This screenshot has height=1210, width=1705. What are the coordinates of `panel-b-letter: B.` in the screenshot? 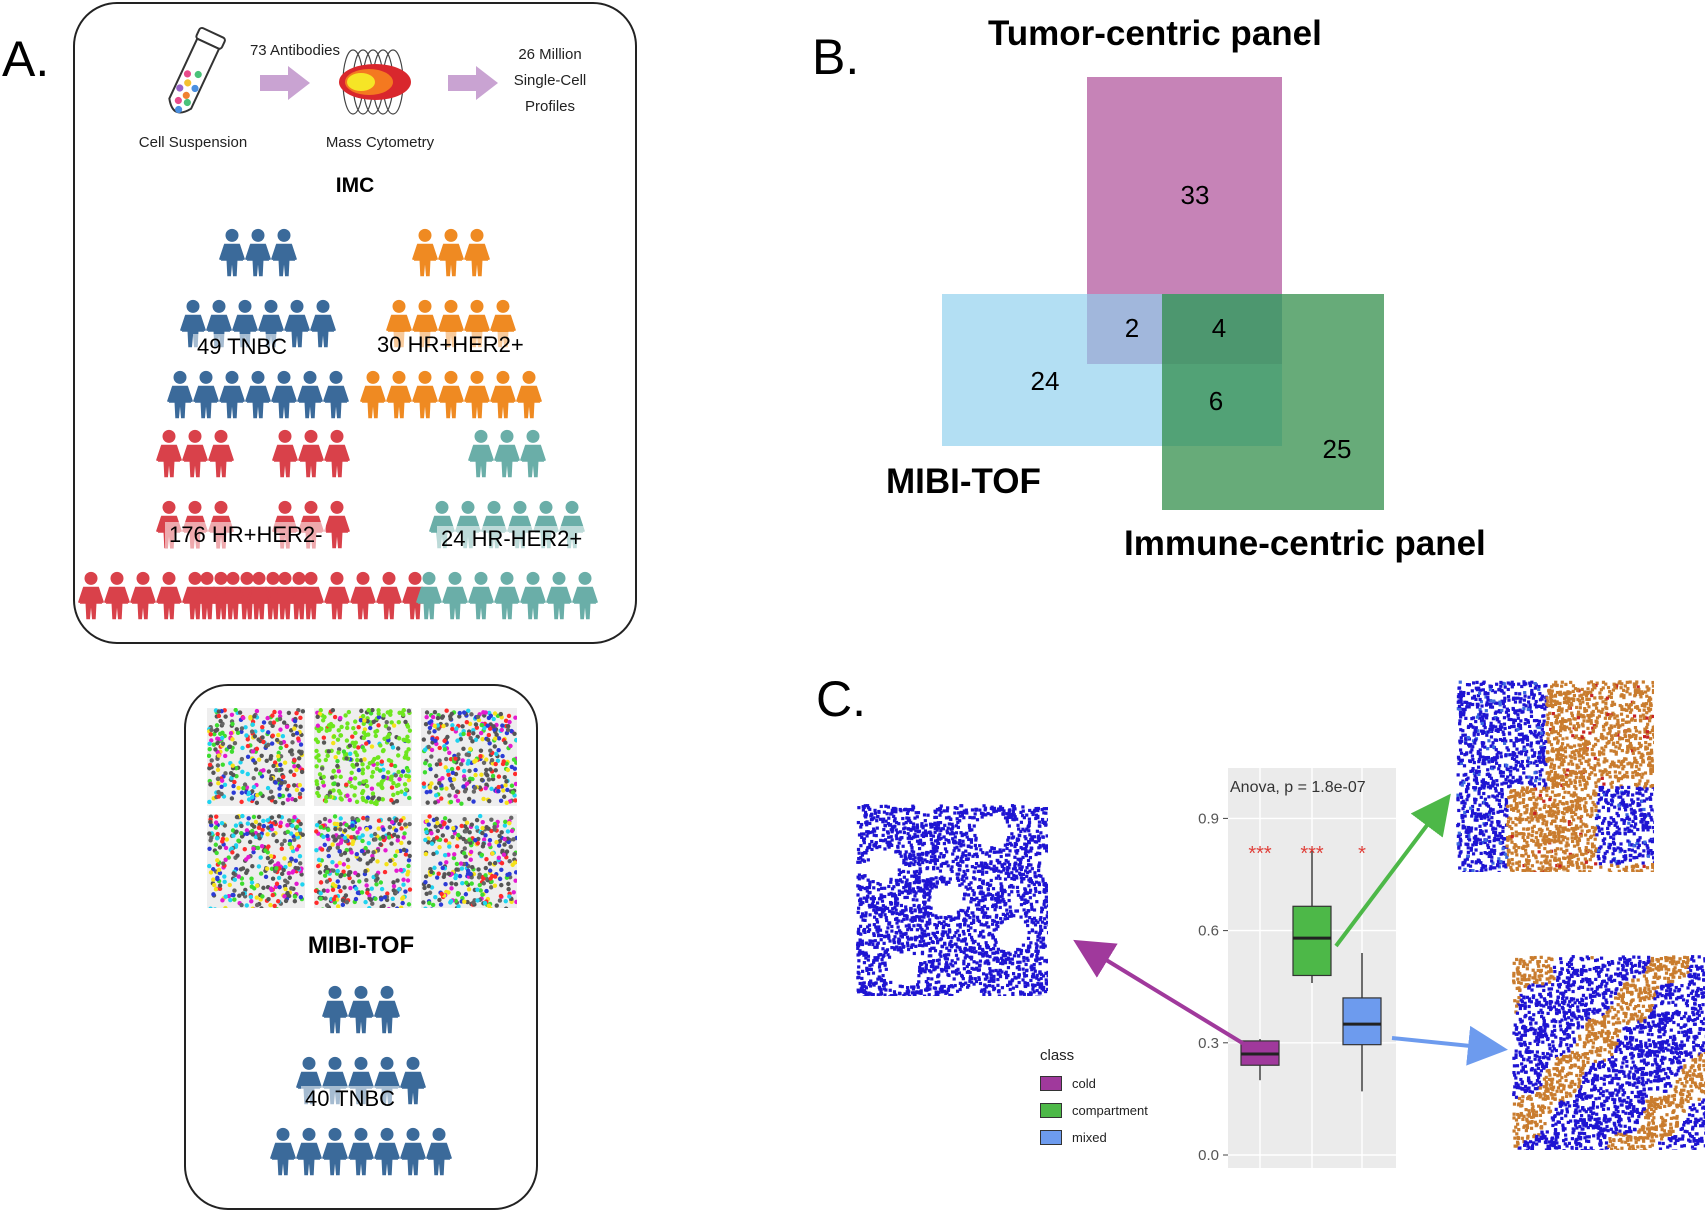 It's located at (836, 57).